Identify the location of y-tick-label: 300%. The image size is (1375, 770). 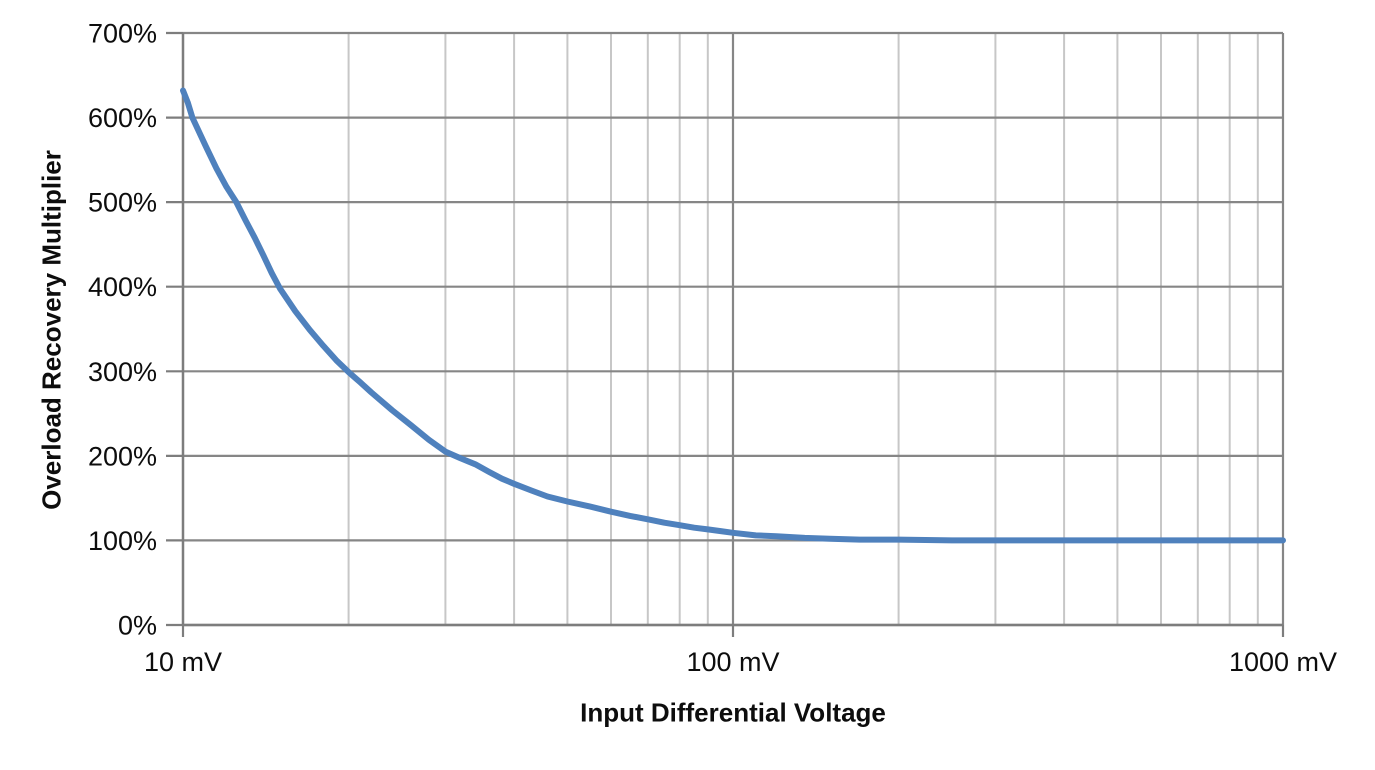
(122, 372).